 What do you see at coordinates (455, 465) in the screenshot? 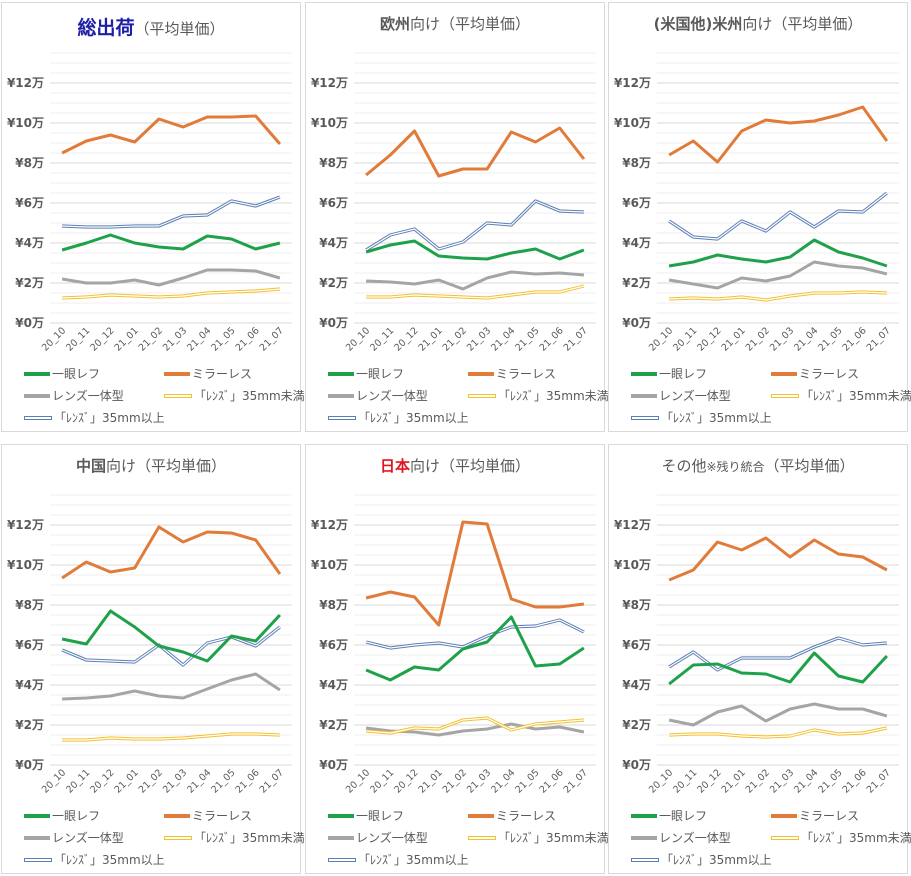
I see `chart-title: 日本向け（平均単価）` at bounding box center [455, 465].